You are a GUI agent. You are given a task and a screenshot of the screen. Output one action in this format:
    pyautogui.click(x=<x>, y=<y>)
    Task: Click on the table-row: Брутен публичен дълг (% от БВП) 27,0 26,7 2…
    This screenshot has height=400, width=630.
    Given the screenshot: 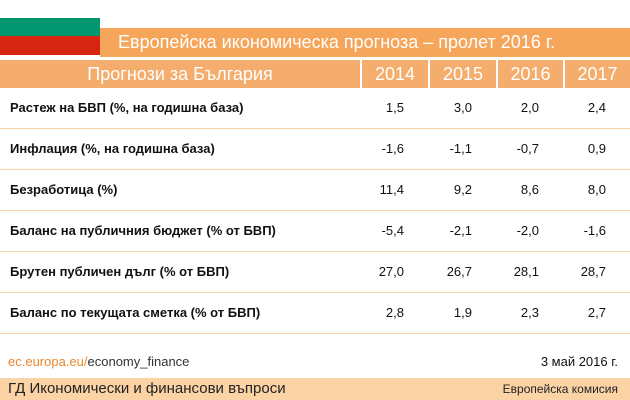 What is the action you would take?
    pyautogui.click(x=315, y=272)
    